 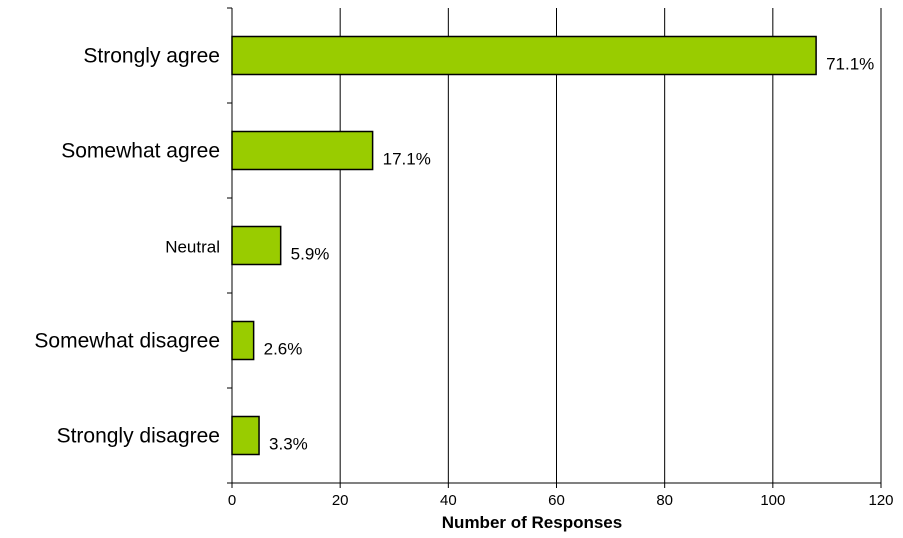 I want to click on x-tick-label: 20, so click(x=340, y=500).